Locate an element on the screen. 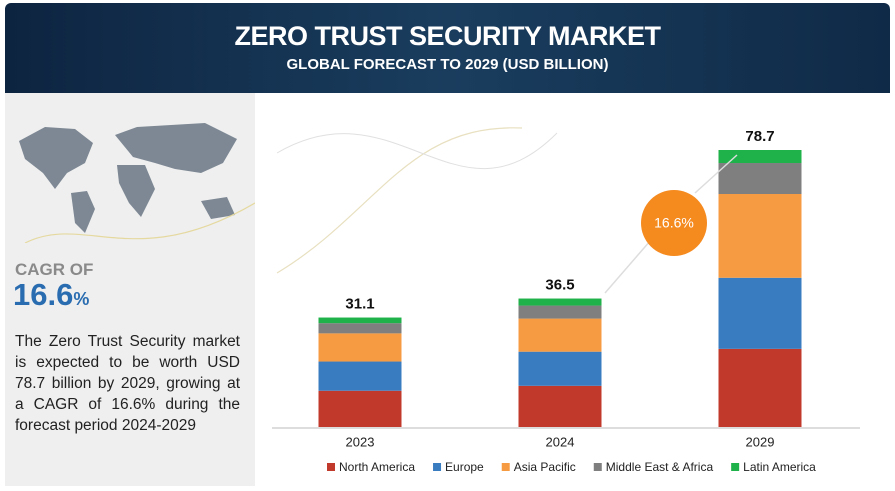  legend-label: Asia Pacific is located at coordinates (545, 467).